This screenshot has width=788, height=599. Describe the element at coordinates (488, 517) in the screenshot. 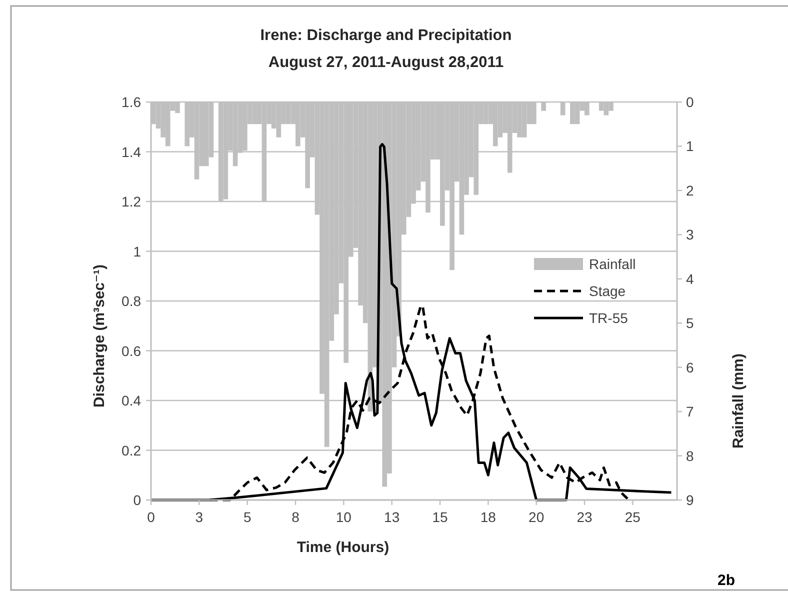

I see `x-tick-label: 18` at that location.